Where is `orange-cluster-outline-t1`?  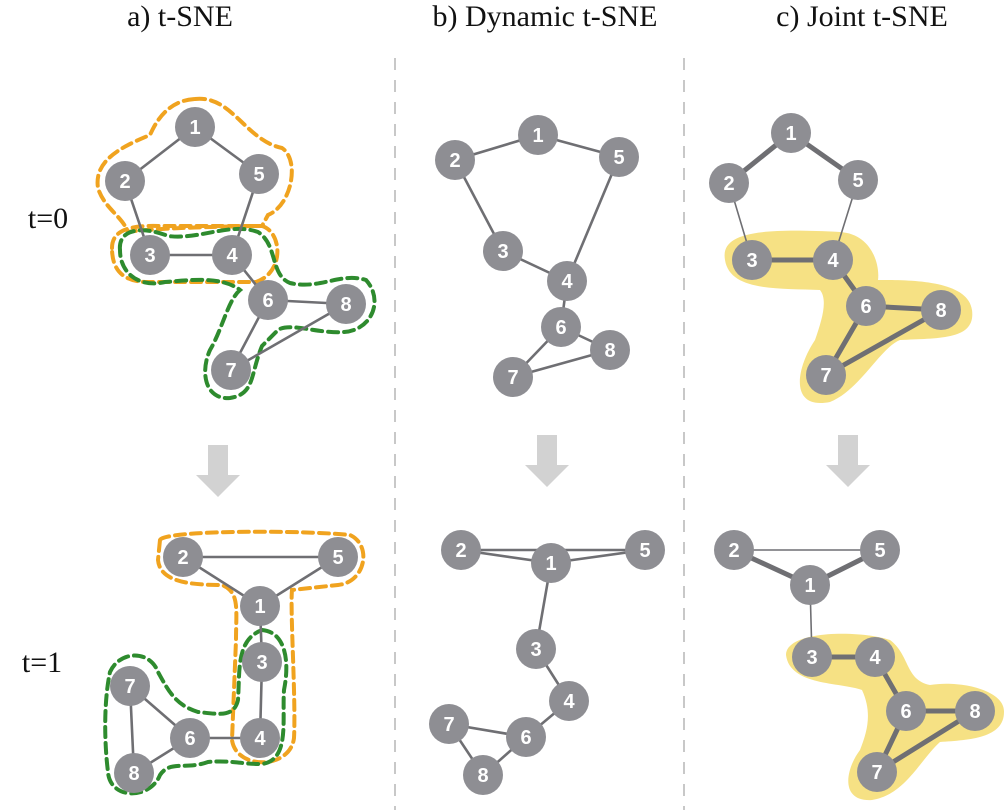
orange-cluster-outline-t1 is located at coordinates (260, 647).